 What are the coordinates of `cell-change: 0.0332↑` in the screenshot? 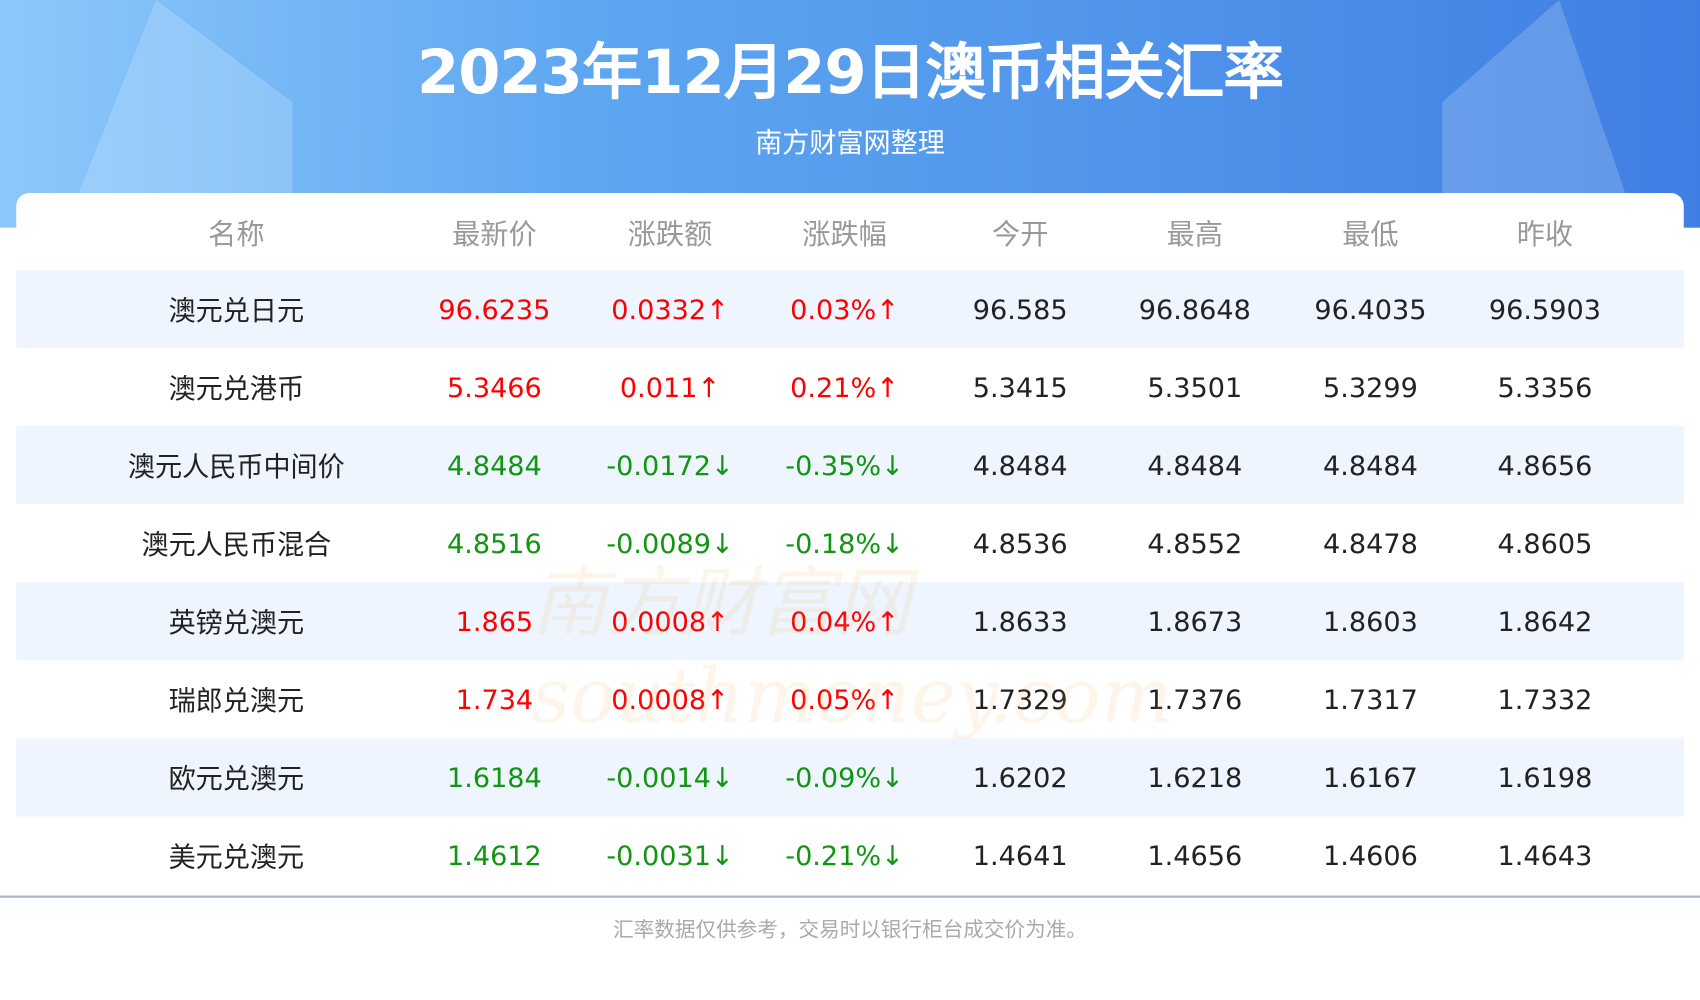 It's located at (670, 309).